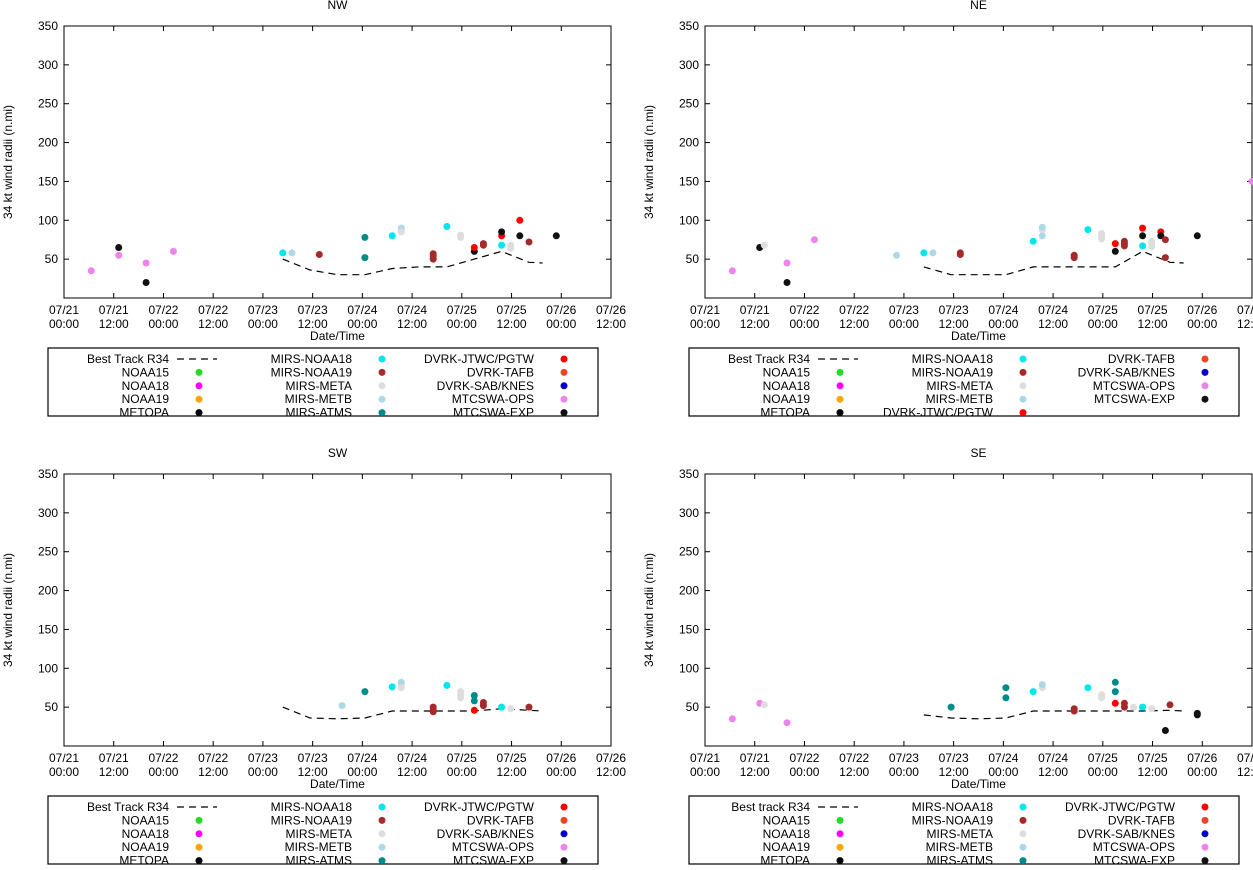  Describe the element at coordinates (1003, 310) in the screenshot. I see `x-tick-label-date: 07/24` at that location.